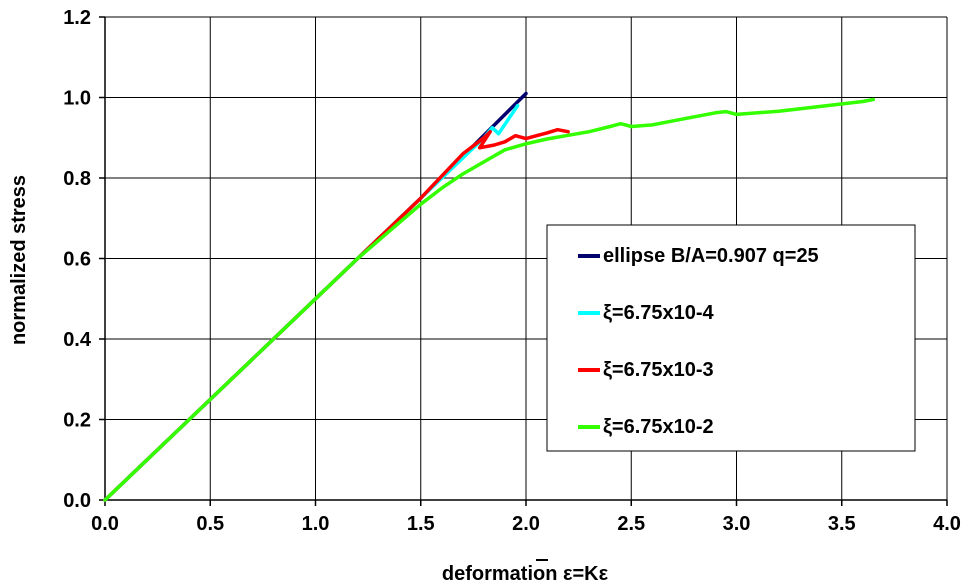  I want to click on y-tick-labels: 0.0 0.2 0.4 0.6 0.8 1.0 1.2, so click(77, 259).